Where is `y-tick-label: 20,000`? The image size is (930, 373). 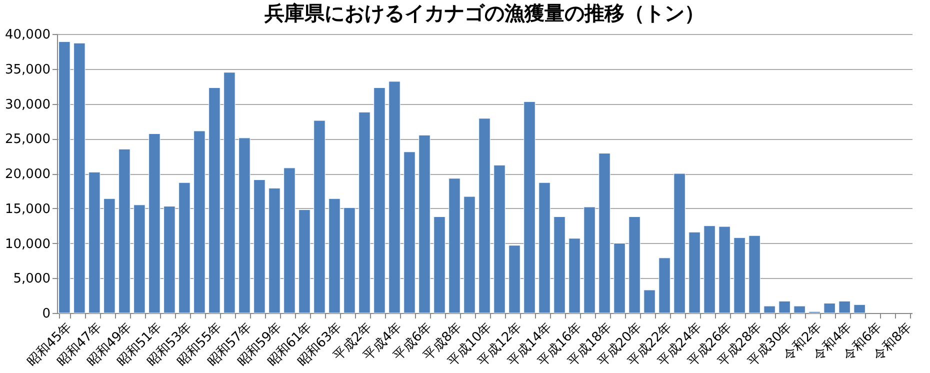
y-tick-label: 20,000 is located at coordinates (27, 174).